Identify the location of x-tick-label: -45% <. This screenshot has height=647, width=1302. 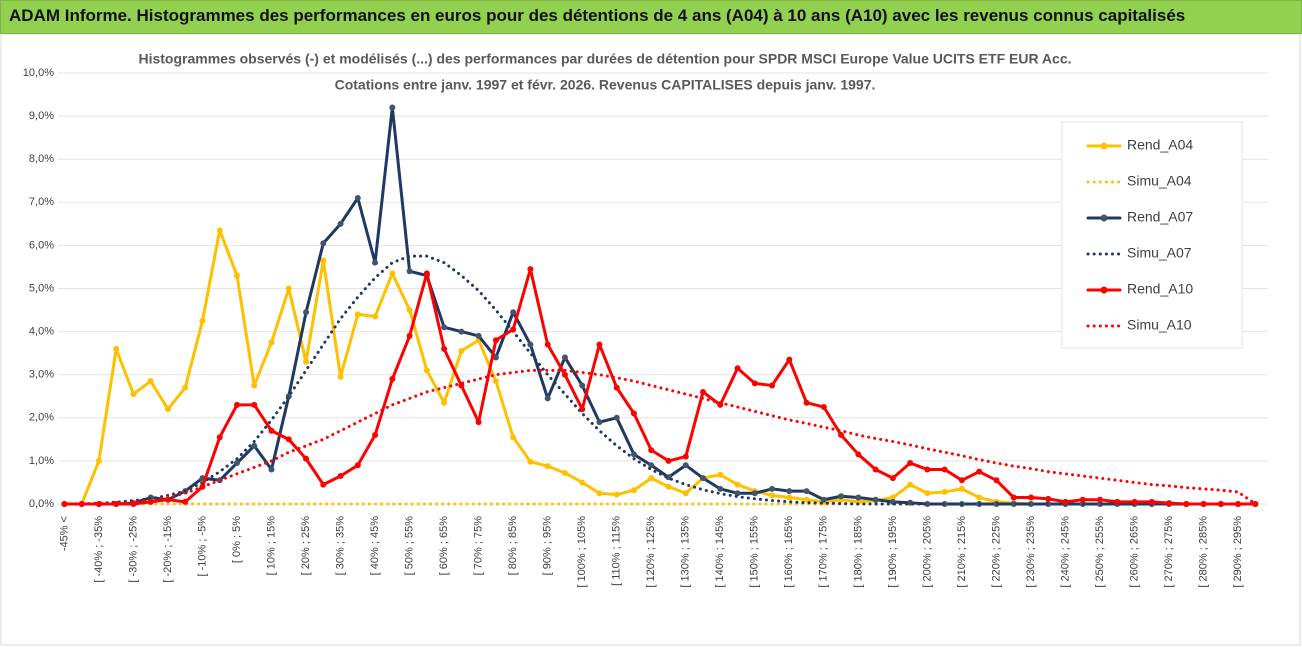
(64, 533).